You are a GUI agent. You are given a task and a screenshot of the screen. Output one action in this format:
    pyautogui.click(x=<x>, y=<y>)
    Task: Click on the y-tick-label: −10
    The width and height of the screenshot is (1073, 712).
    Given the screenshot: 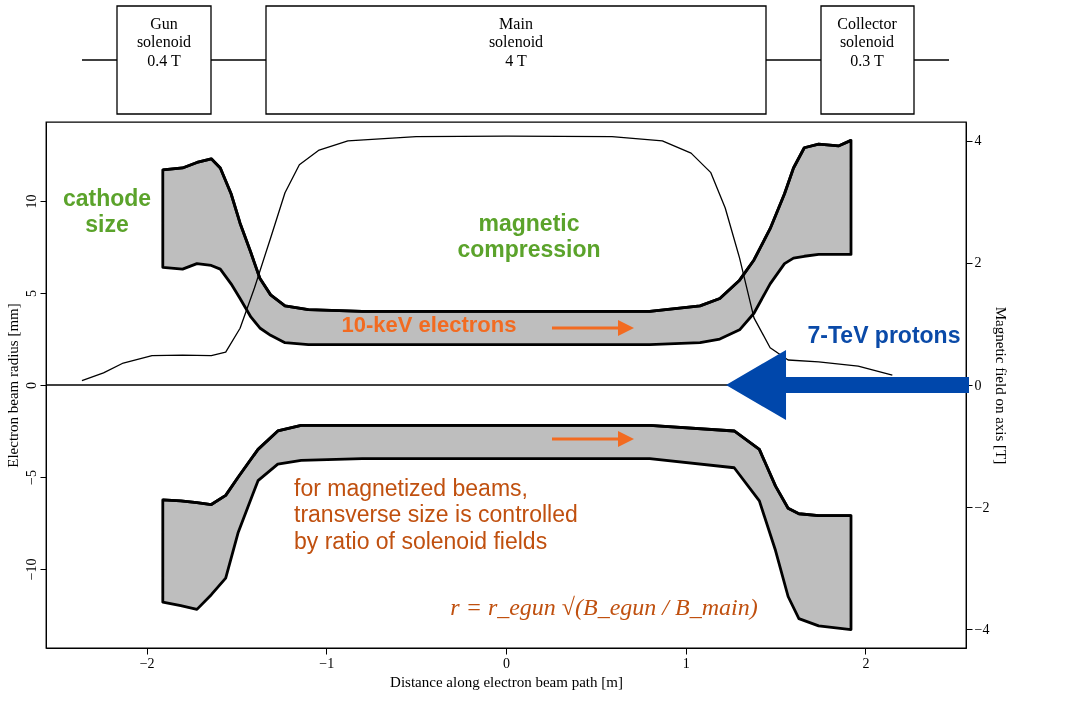 What is the action you would take?
    pyautogui.click(x=31, y=569)
    